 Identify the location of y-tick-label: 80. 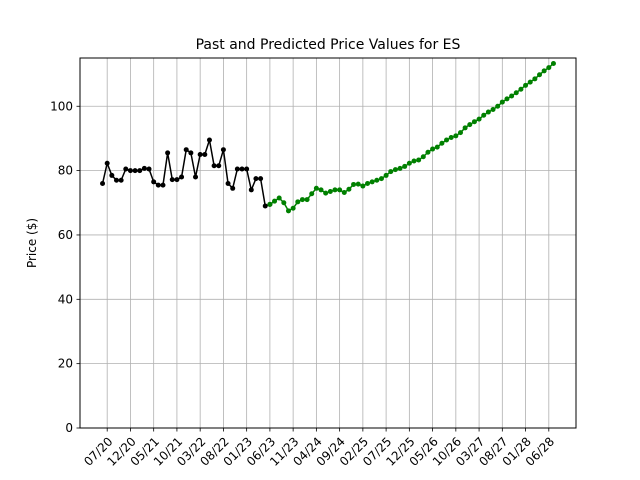
(65, 171).